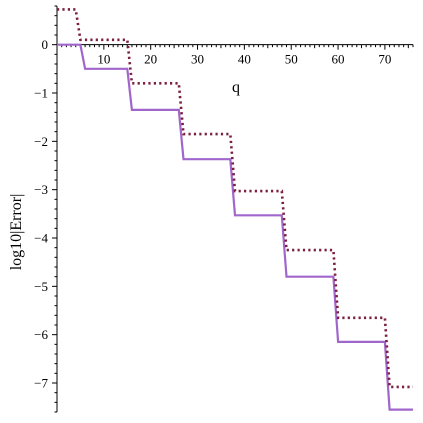 The height and width of the screenshot is (423, 423). I want to click on y-tick-label: −6, so click(41, 334).